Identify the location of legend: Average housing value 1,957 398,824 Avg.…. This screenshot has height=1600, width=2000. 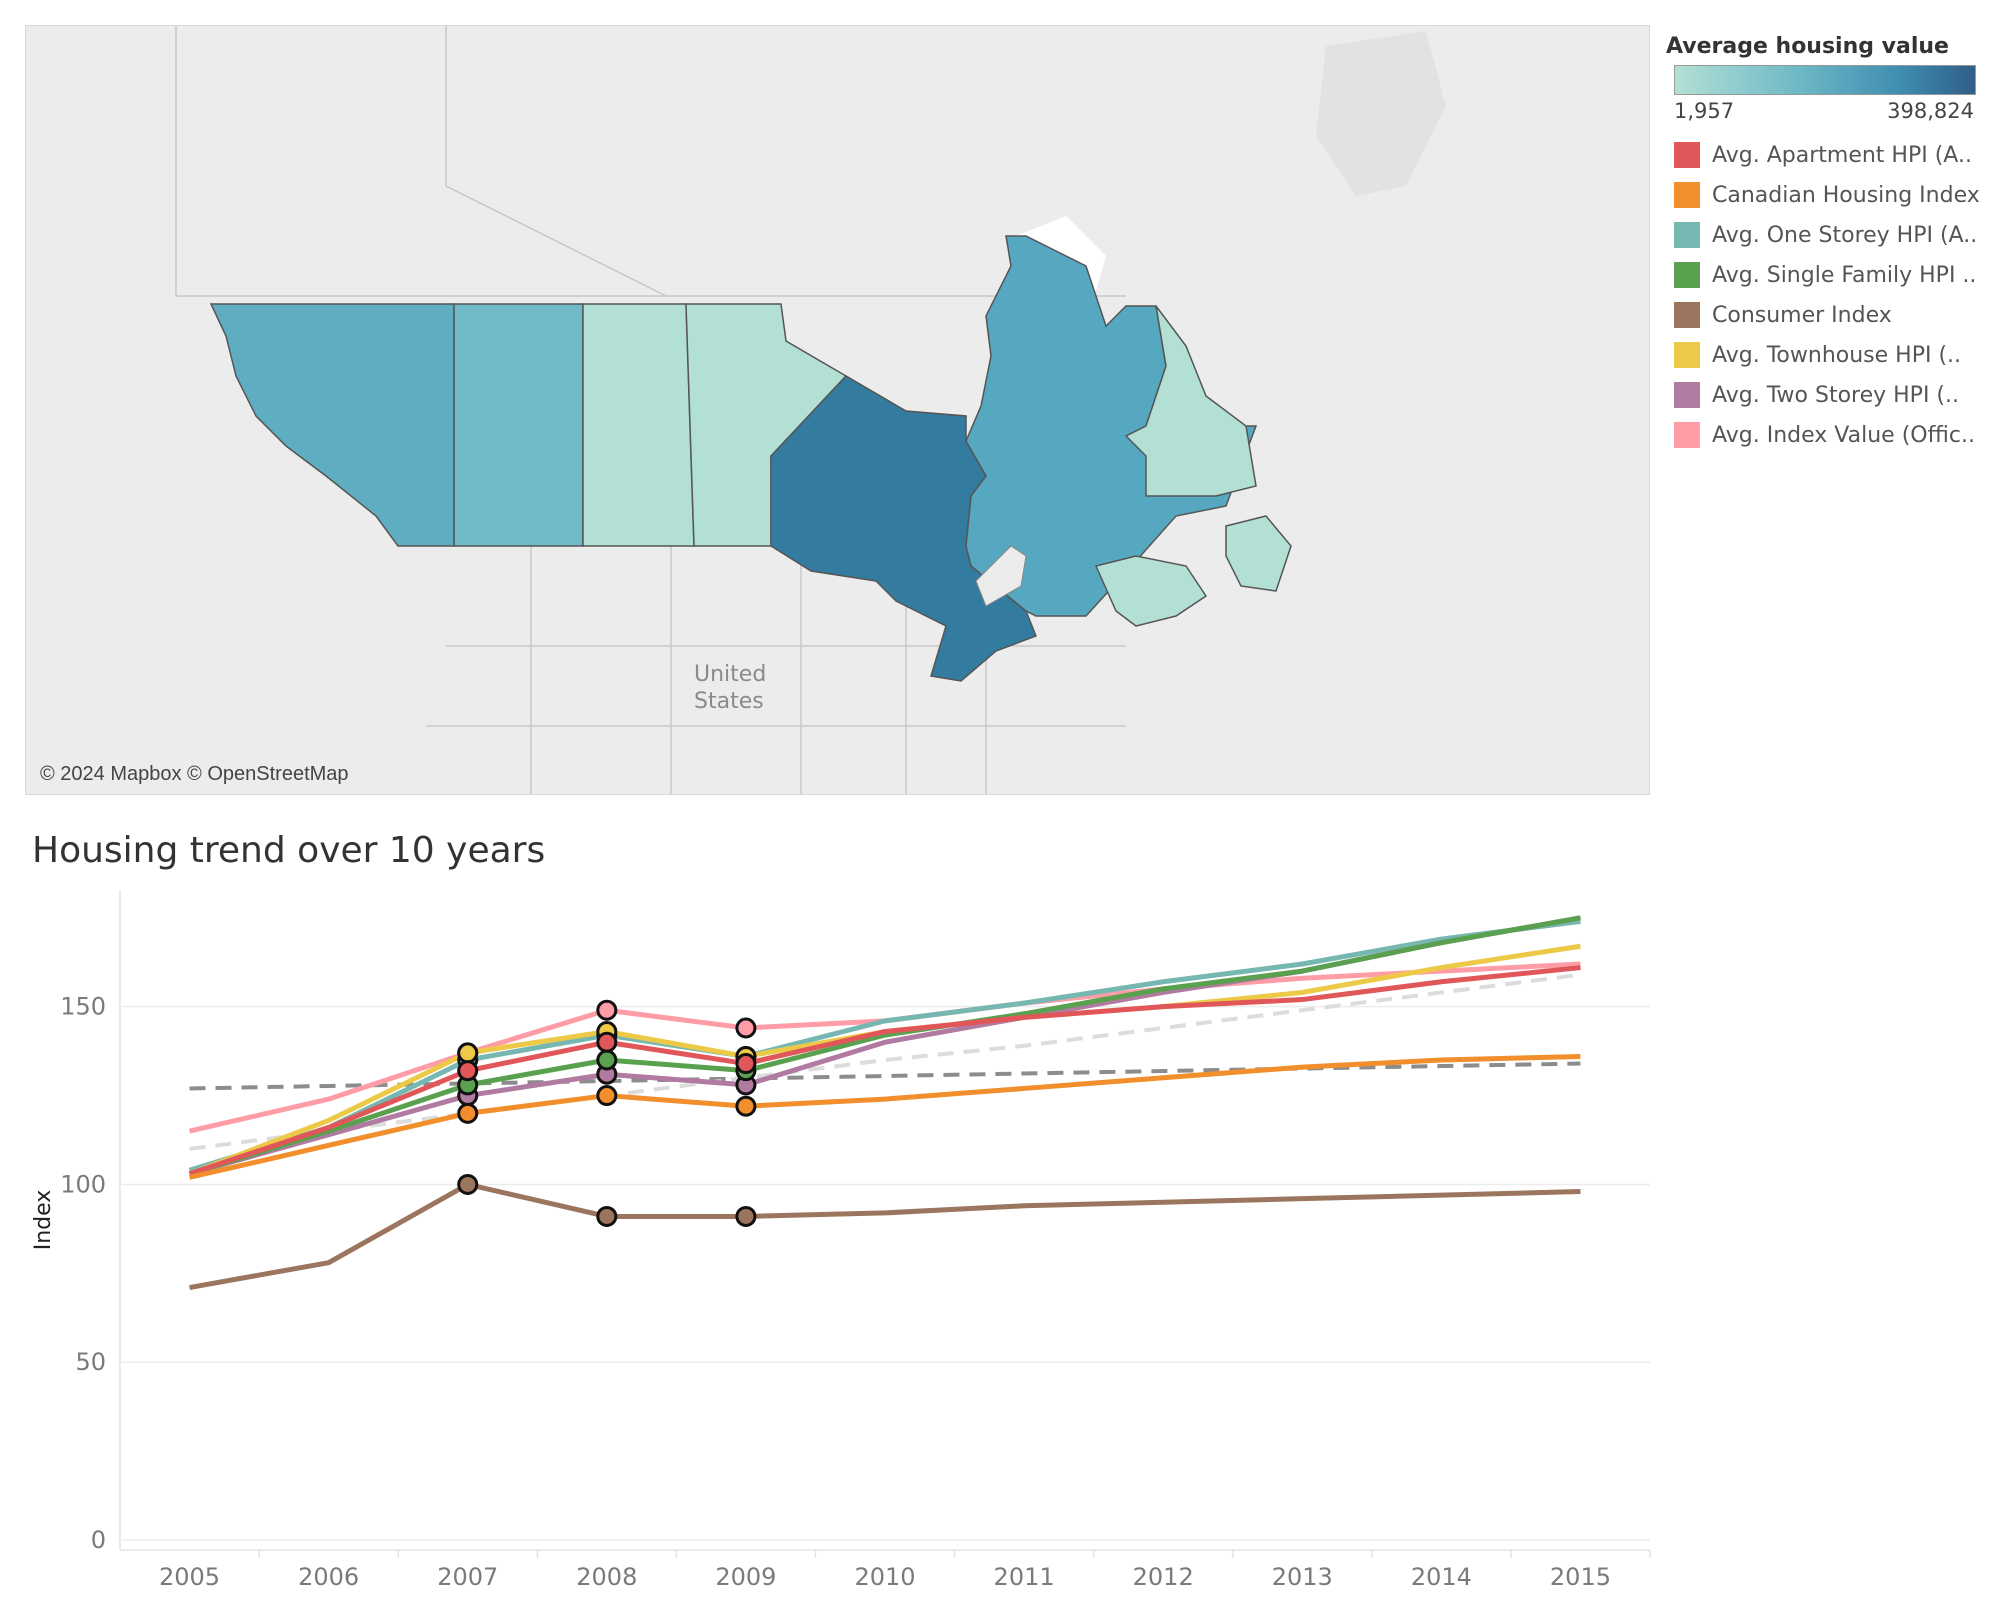
(1826, 244).